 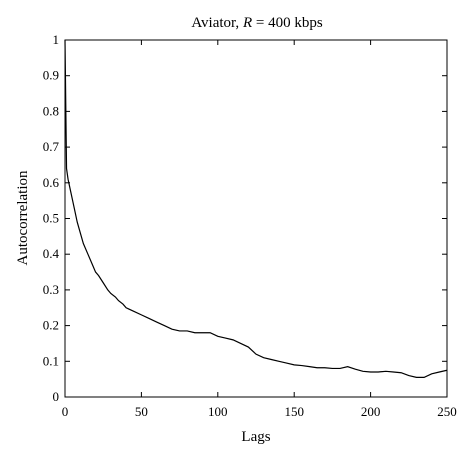 What do you see at coordinates (51, 289) in the screenshot?
I see `y-tick-label: 0.3` at bounding box center [51, 289].